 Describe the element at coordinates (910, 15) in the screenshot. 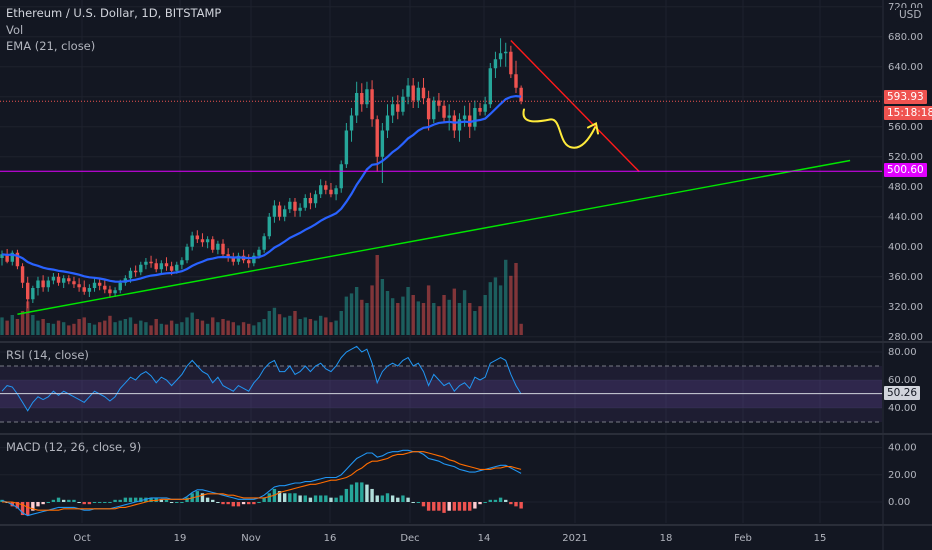

I see `currency-label: USD` at that location.